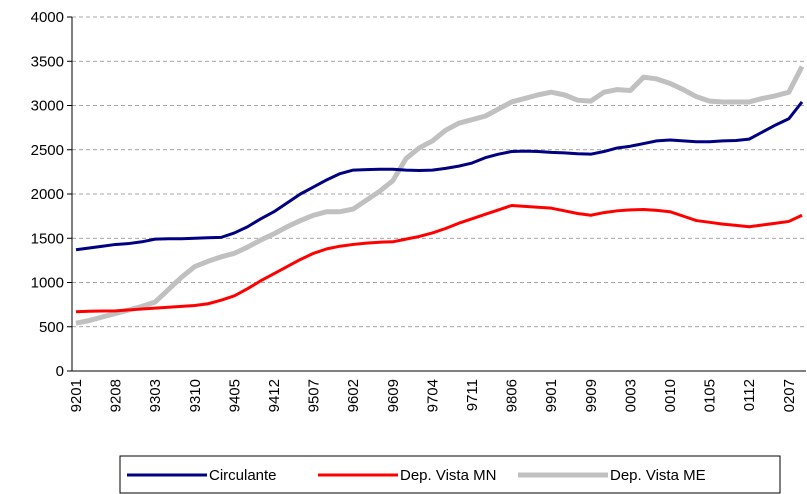  What do you see at coordinates (353, 395) in the screenshot?
I see `x-tick-label: 9602` at bounding box center [353, 395].